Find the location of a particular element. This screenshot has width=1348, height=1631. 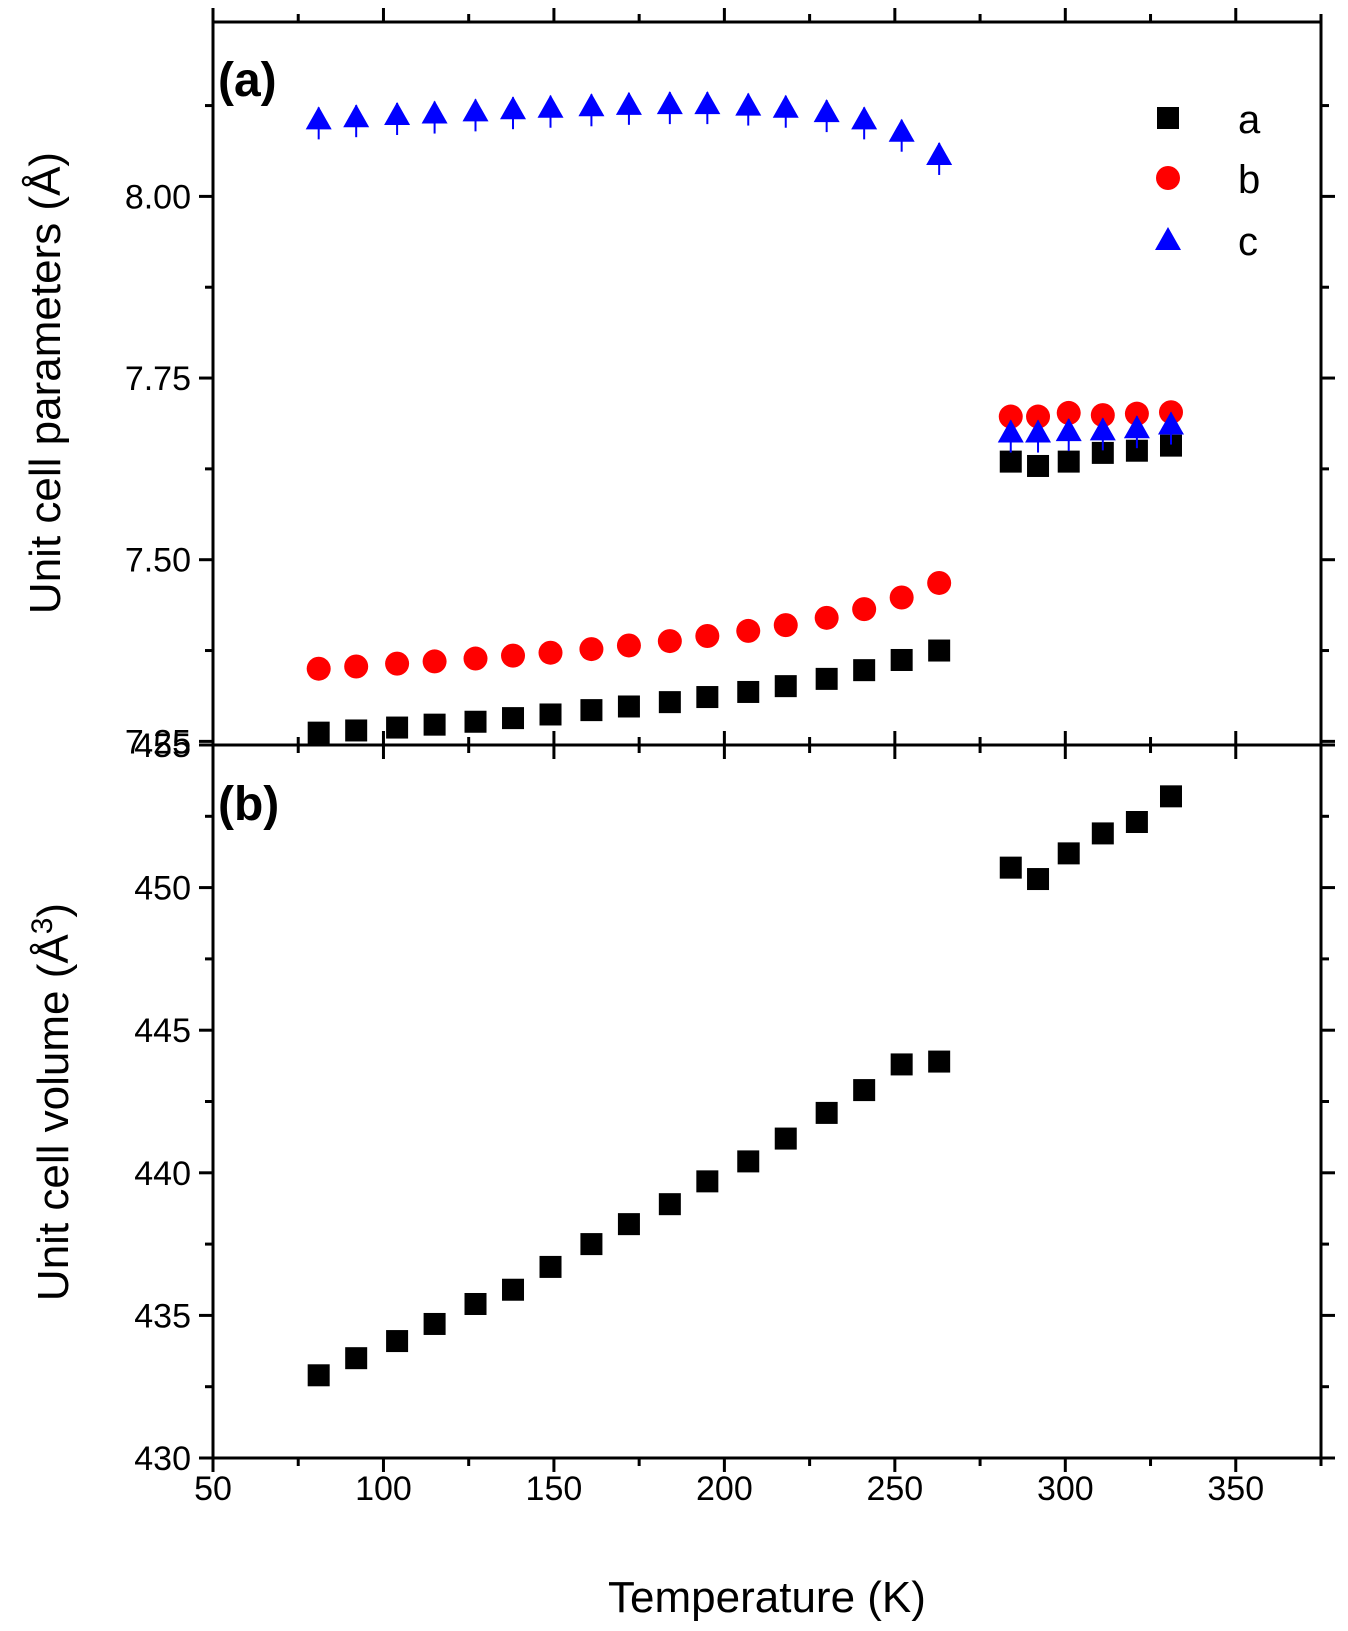

legend-label-b: b is located at coordinates (1249, 180).